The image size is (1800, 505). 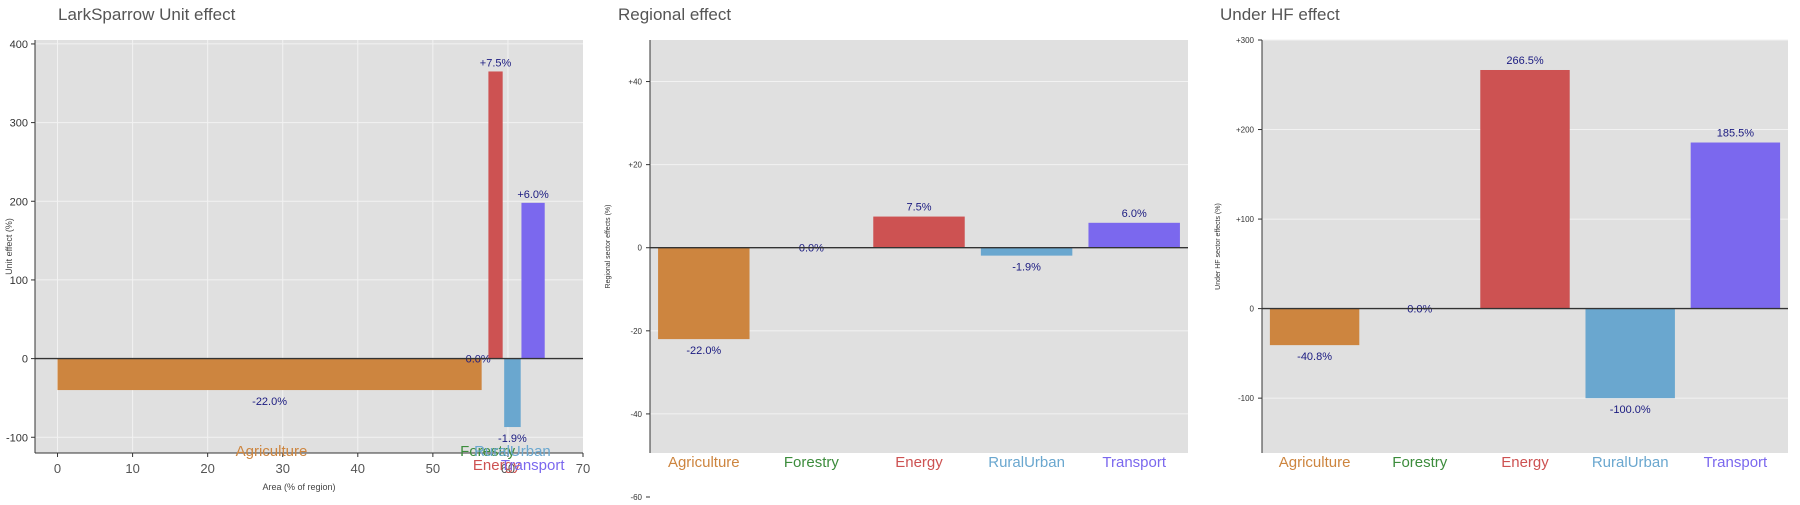 What do you see at coordinates (207, 468) in the screenshot?
I see `x-tick-label: 20` at bounding box center [207, 468].